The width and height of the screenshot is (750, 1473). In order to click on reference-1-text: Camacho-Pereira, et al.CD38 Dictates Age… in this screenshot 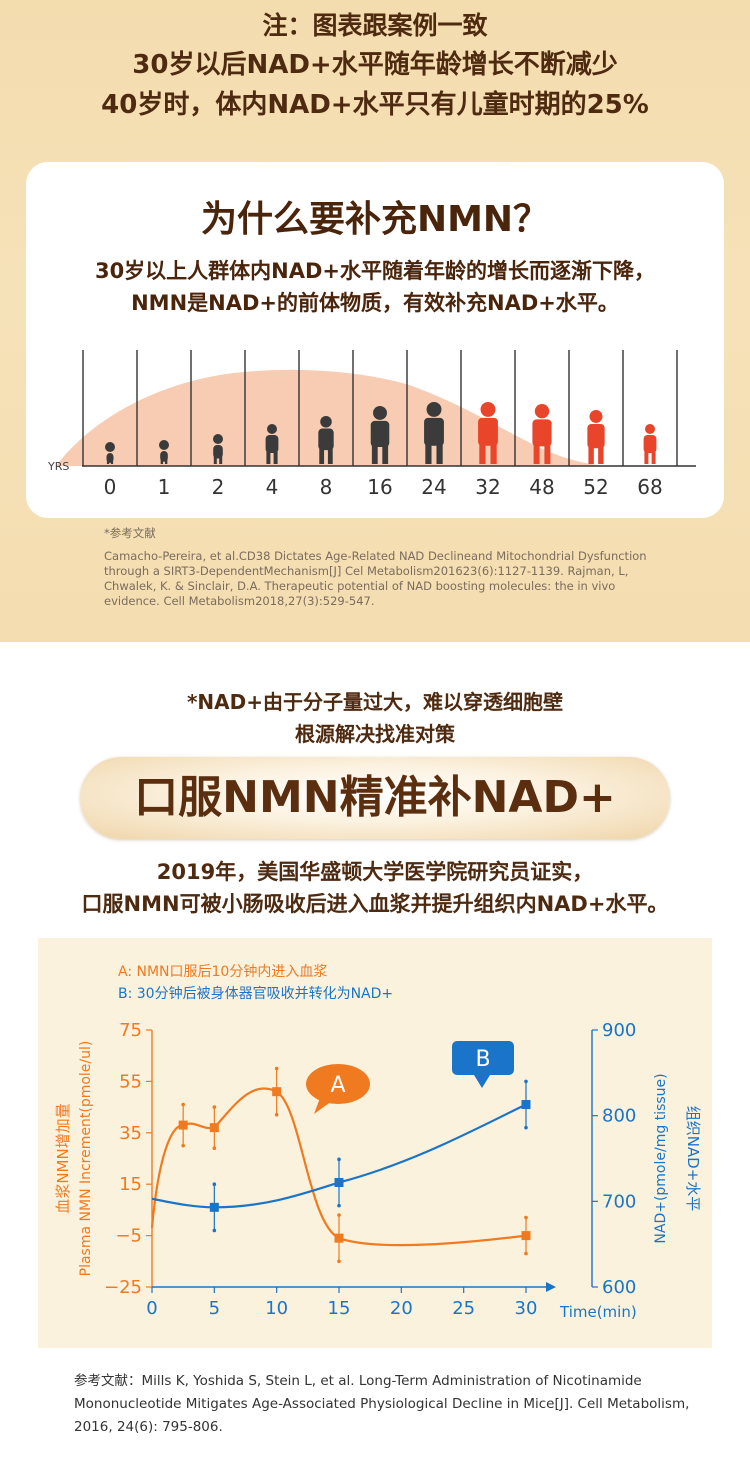, I will do `click(375, 578)`.